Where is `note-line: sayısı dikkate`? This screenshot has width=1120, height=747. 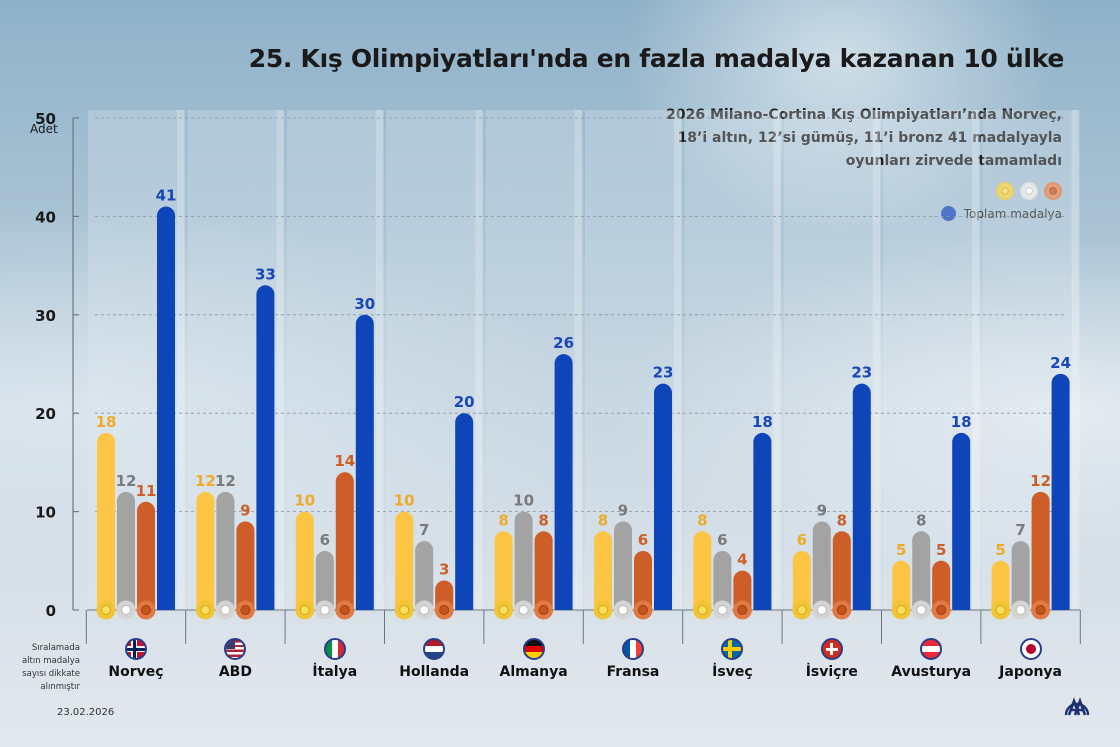
note-line: sayısı dikkate is located at coordinates (51, 674).